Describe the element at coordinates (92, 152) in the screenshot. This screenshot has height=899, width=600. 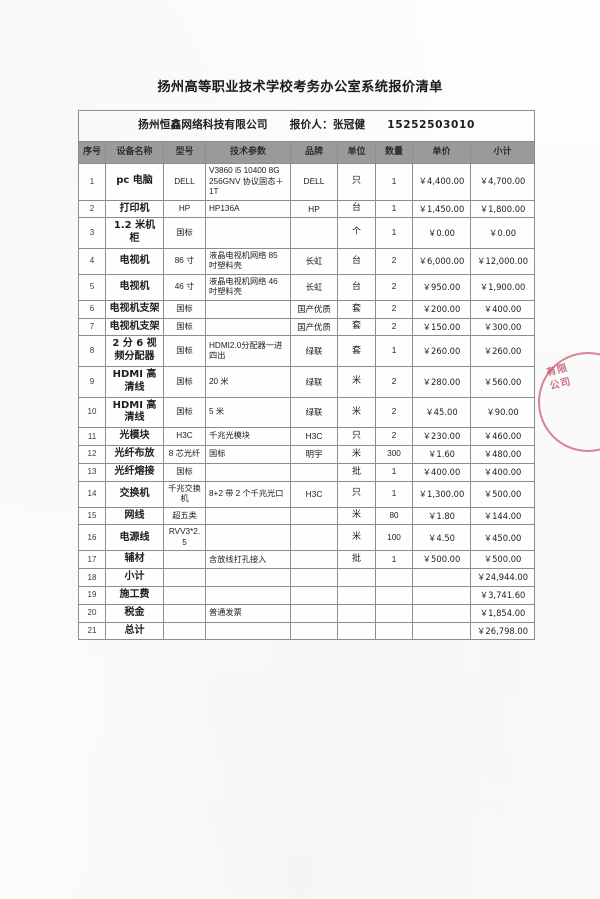
I see `header-index: 序号` at that location.